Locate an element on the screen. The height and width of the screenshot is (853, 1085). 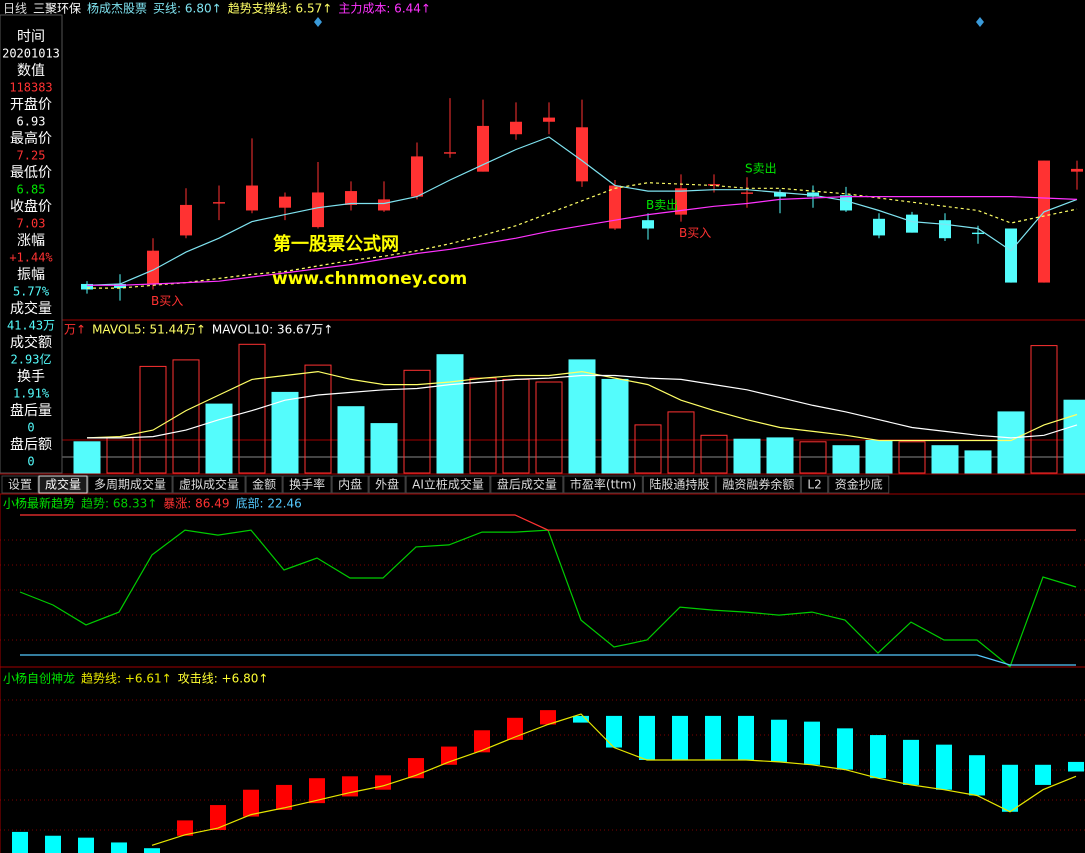
tab: 虚拟成交量 is located at coordinates (209, 484).